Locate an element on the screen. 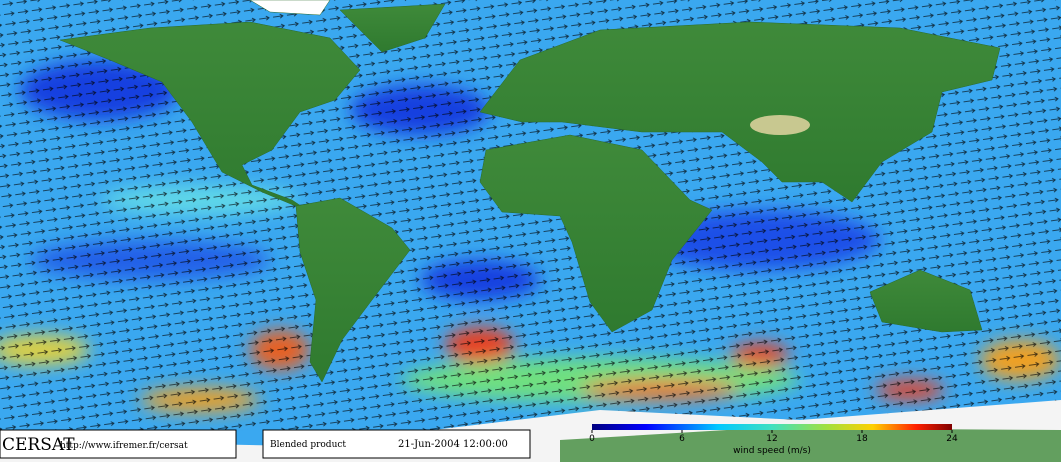 The width and height of the screenshot is (1061, 462). logo: CERSAT is located at coordinates (38, 445).